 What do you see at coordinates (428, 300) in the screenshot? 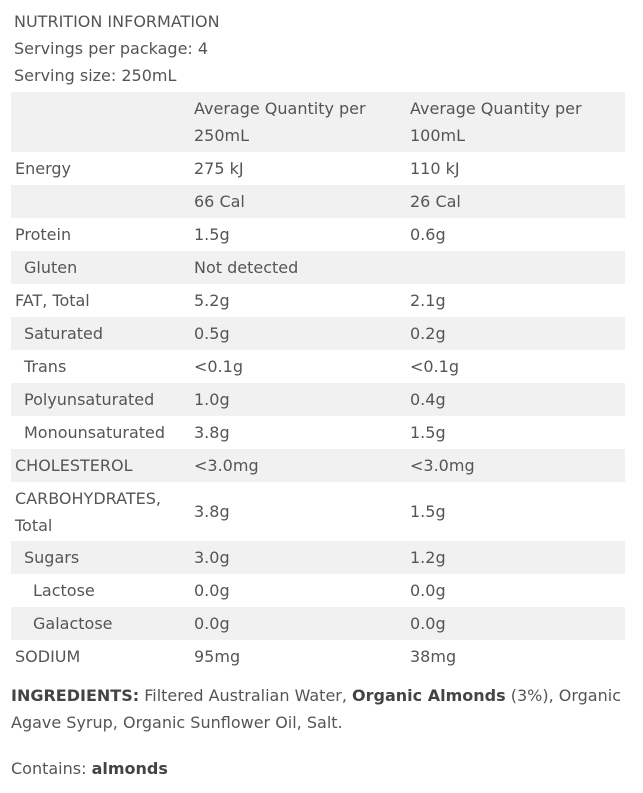
I see `cell: 2.1g` at bounding box center [428, 300].